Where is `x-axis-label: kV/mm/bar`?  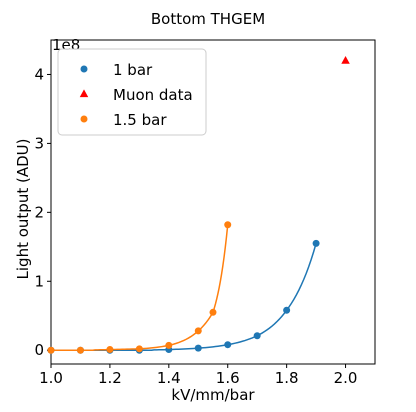
x-axis-label: kV/mm/bar is located at coordinates (213, 395).